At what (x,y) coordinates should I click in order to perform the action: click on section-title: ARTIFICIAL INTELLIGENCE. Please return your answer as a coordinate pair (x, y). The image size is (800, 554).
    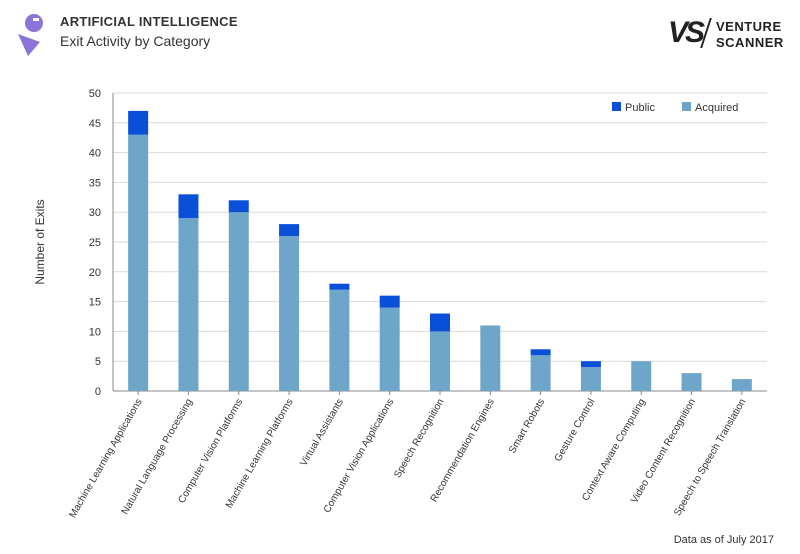
    Looking at the image, I should click on (149, 21).